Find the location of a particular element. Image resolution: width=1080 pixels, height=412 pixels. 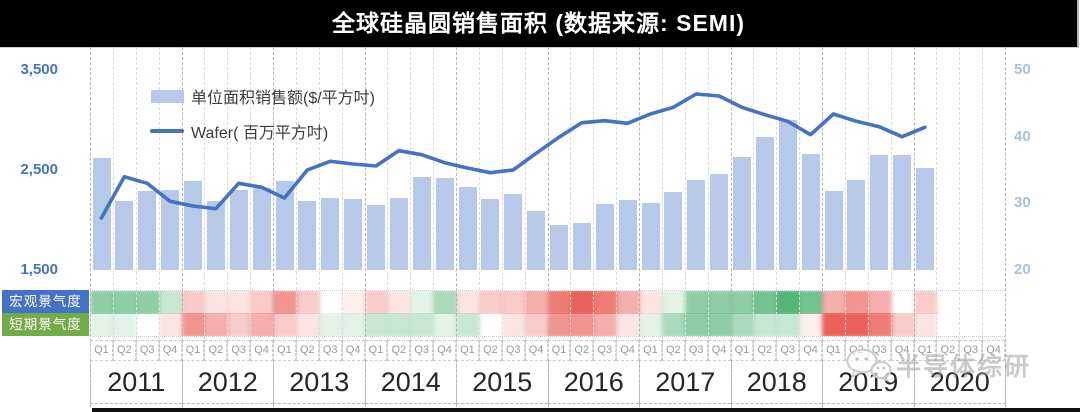

bottom-border-bar is located at coordinates (586, 410).